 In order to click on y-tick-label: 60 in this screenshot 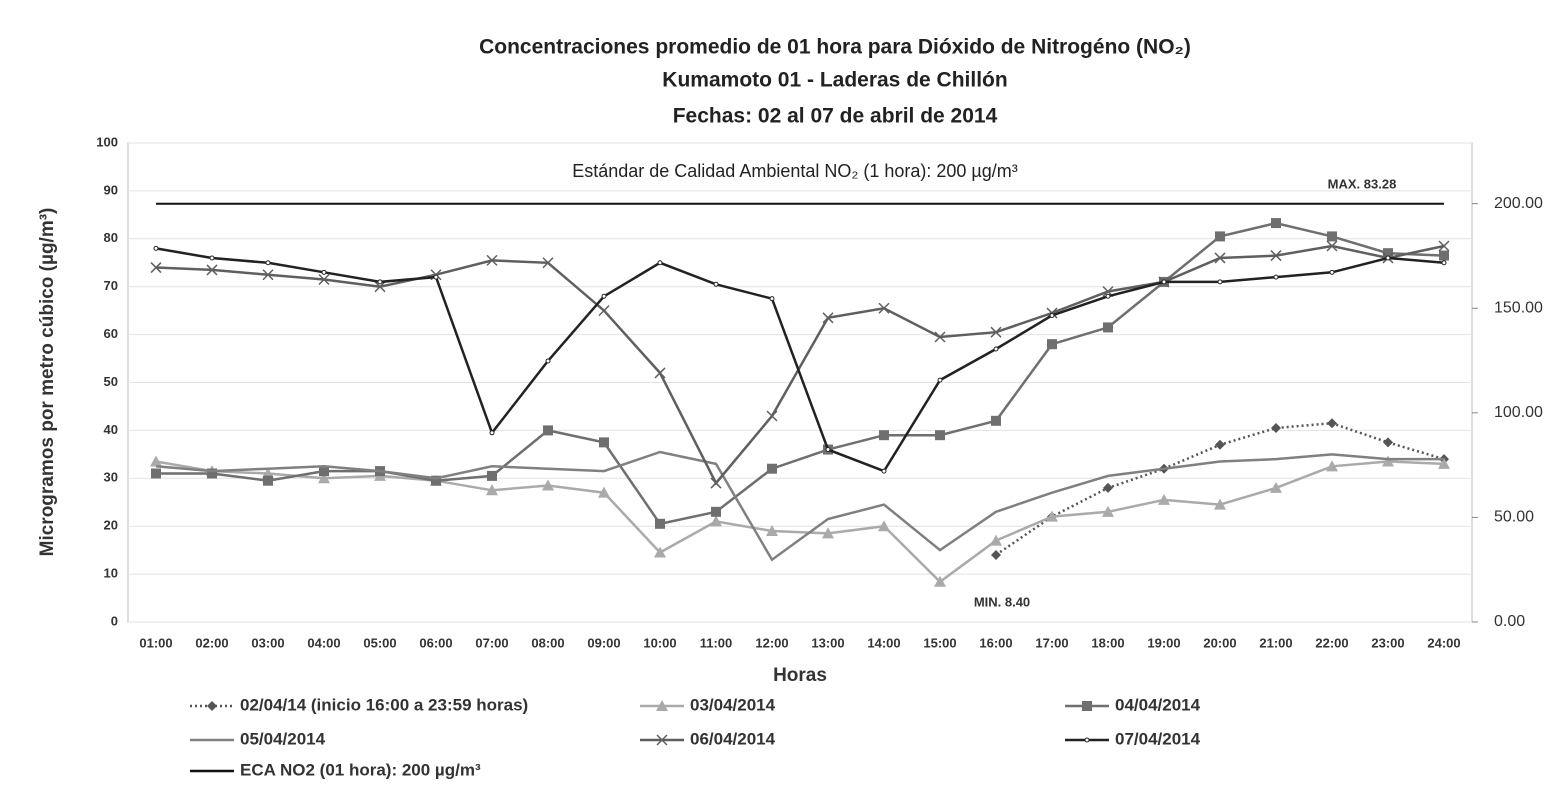, I will do `click(111, 333)`.